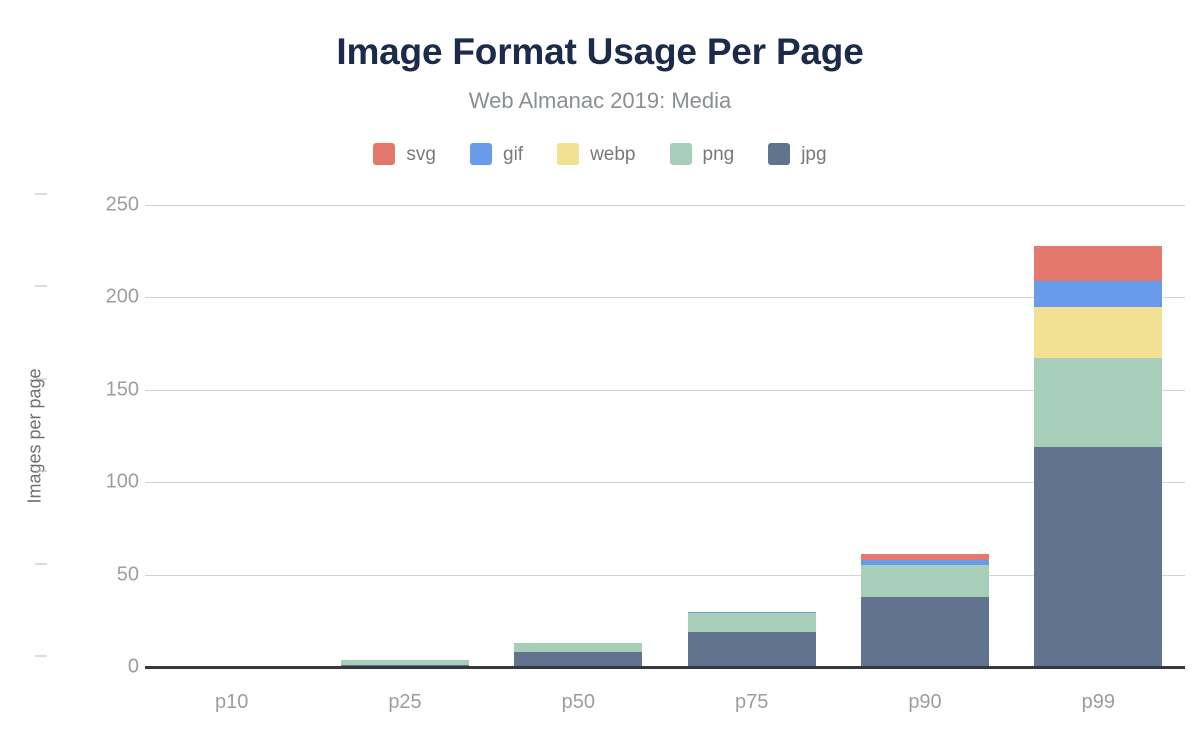 The height and width of the screenshot is (742, 1200). Describe the element at coordinates (718, 154) in the screenshot. I see `legend-label-png: png` at that location.